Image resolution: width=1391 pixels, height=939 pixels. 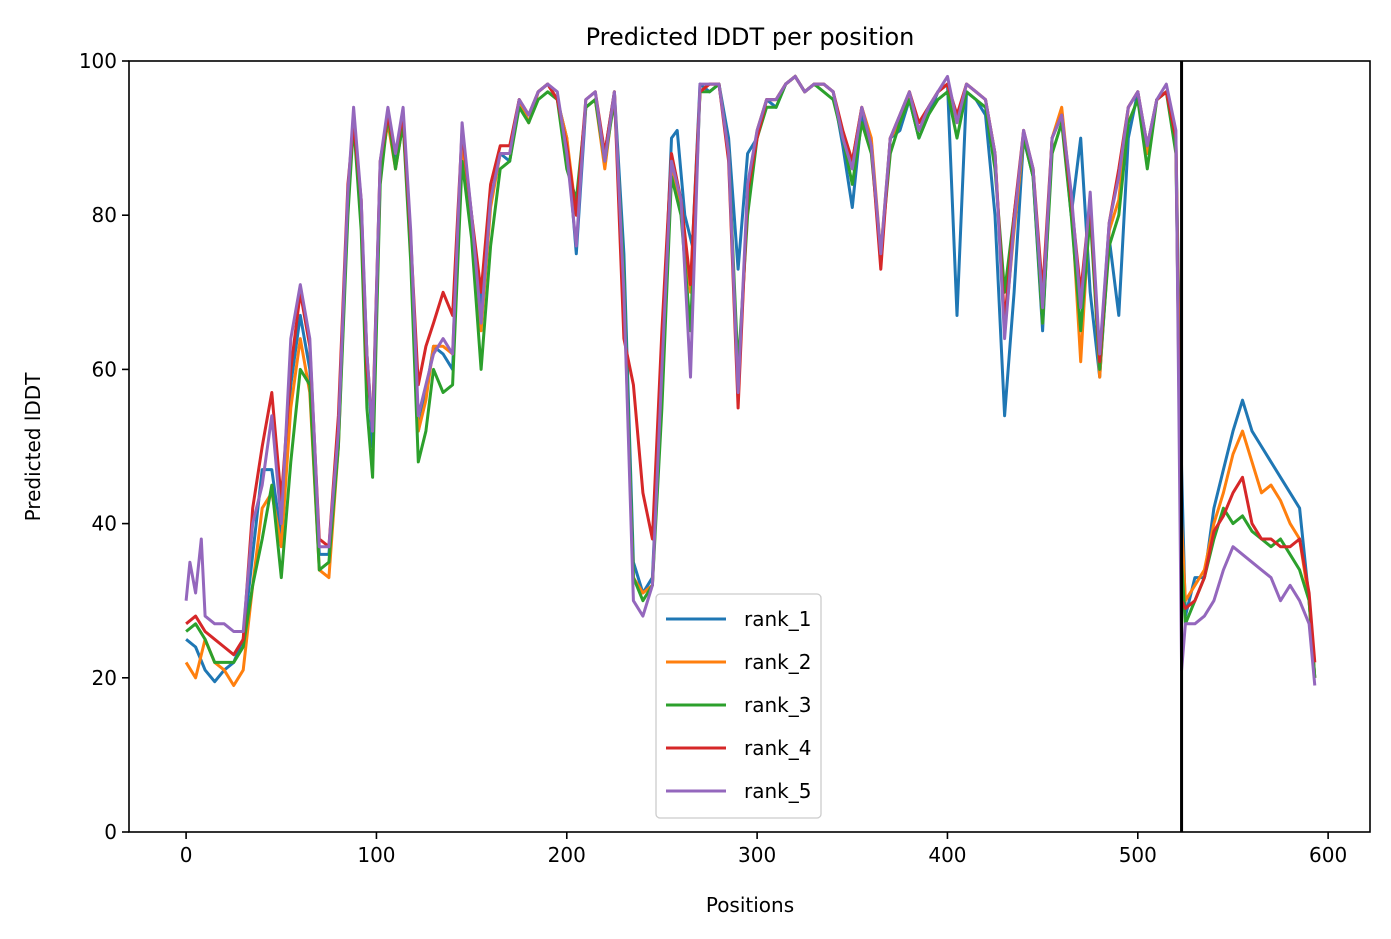 I want to click on y-tick-label: 60, so click(x=104, y=369).